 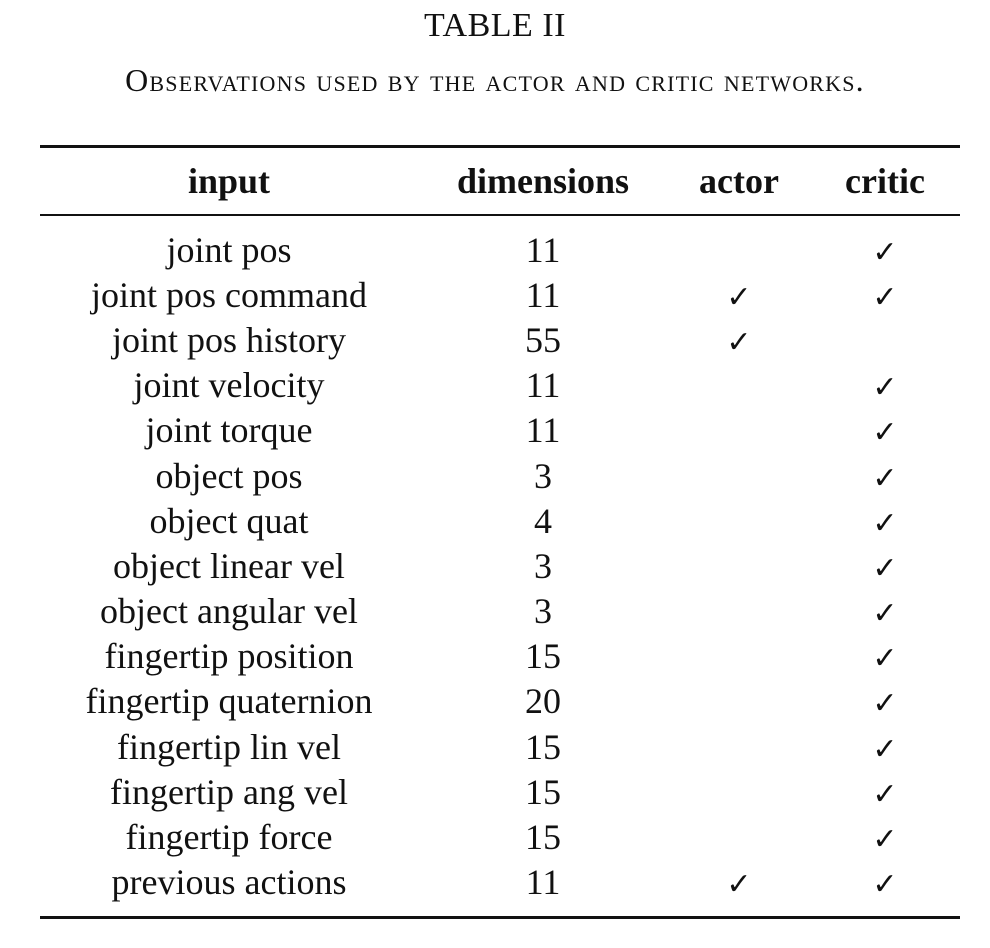 What do you see at coordinates (500, 917) in the screenshot?
I see `bottom-rule` at bounding box center [500, 917].